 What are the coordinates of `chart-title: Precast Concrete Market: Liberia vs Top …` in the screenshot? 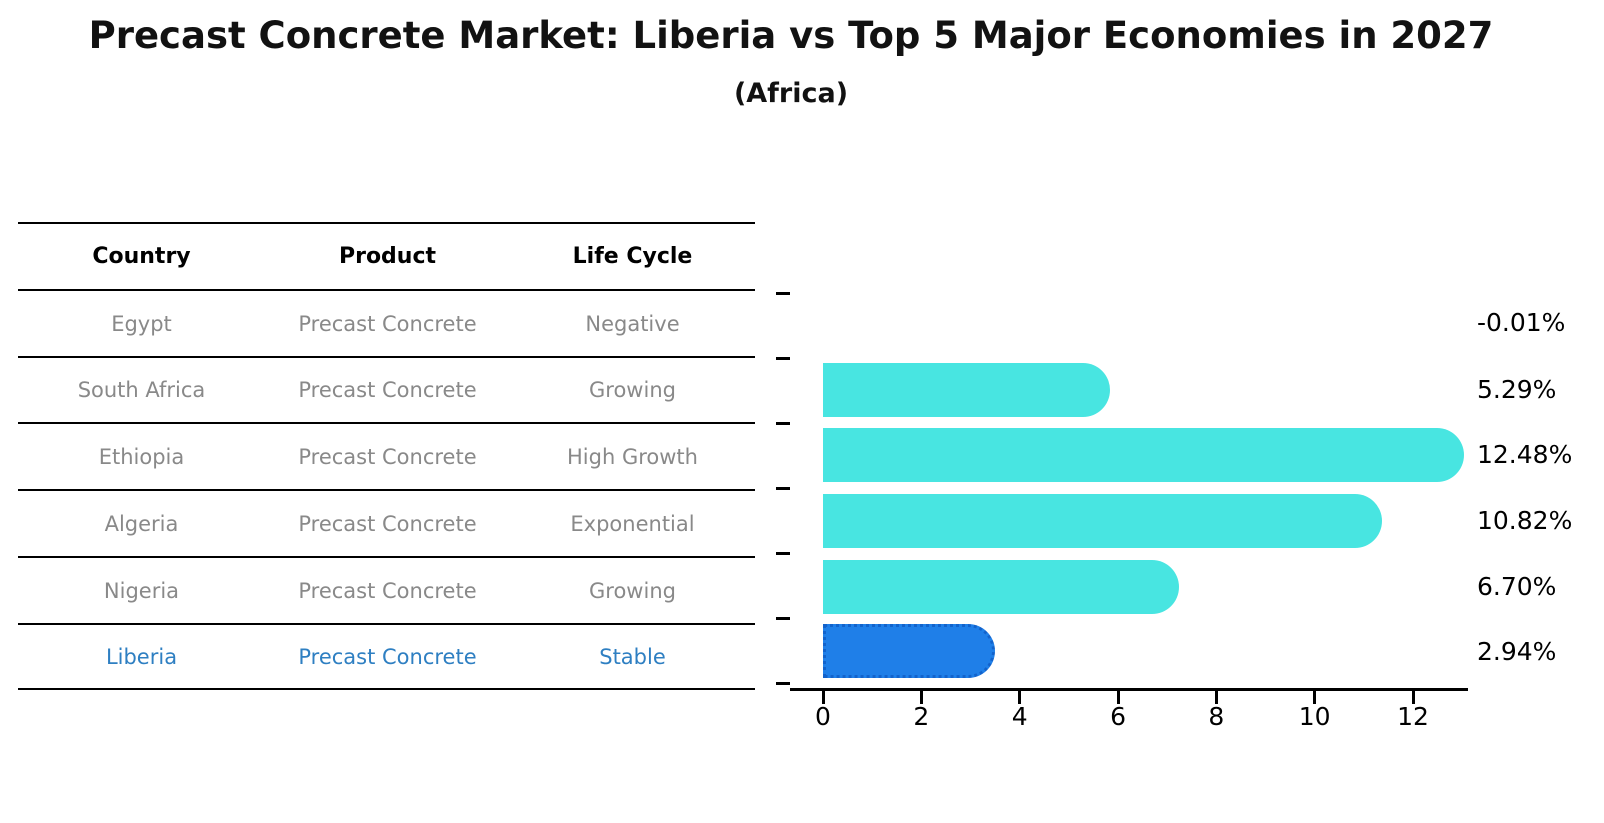 It's located at (791, 35).